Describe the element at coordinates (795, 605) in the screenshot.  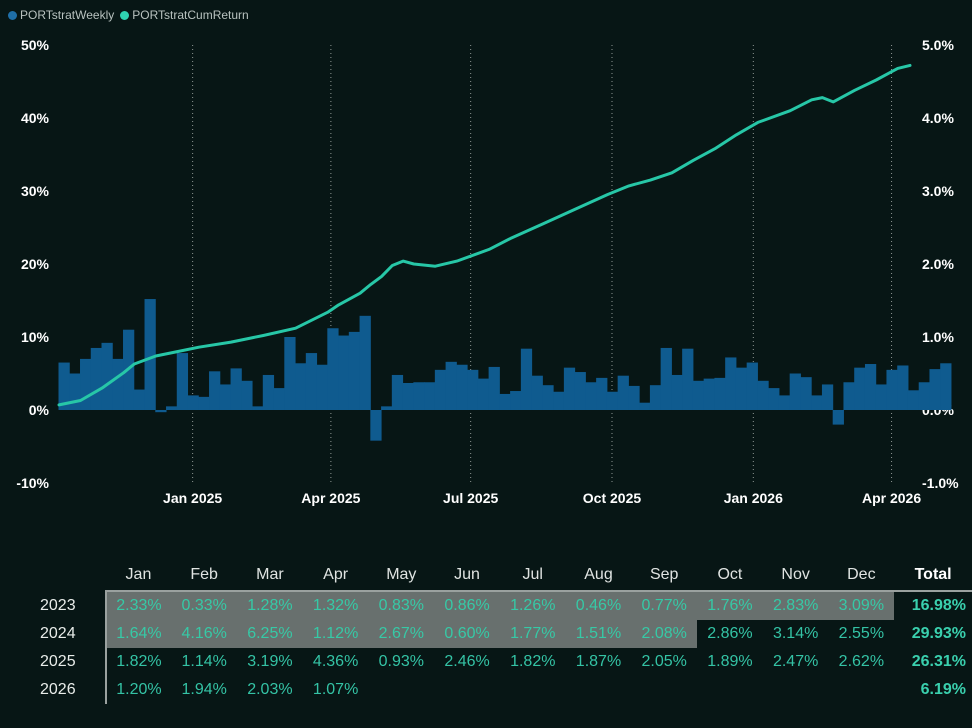
I see `month-value-cell: 2.83%` at that location.